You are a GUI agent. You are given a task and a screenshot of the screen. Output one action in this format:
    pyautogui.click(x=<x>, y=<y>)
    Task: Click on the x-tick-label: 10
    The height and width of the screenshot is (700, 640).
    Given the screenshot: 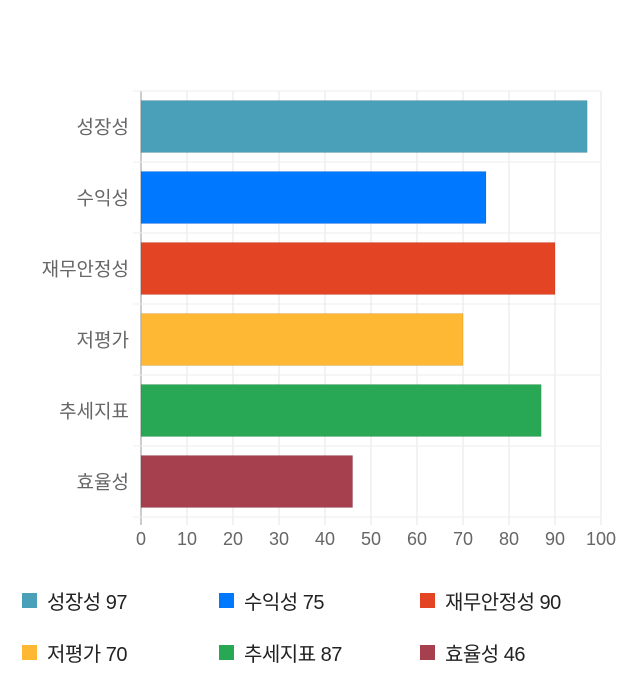 What is the action you would take?
    pyautogui.click(x=187, y=539)
    